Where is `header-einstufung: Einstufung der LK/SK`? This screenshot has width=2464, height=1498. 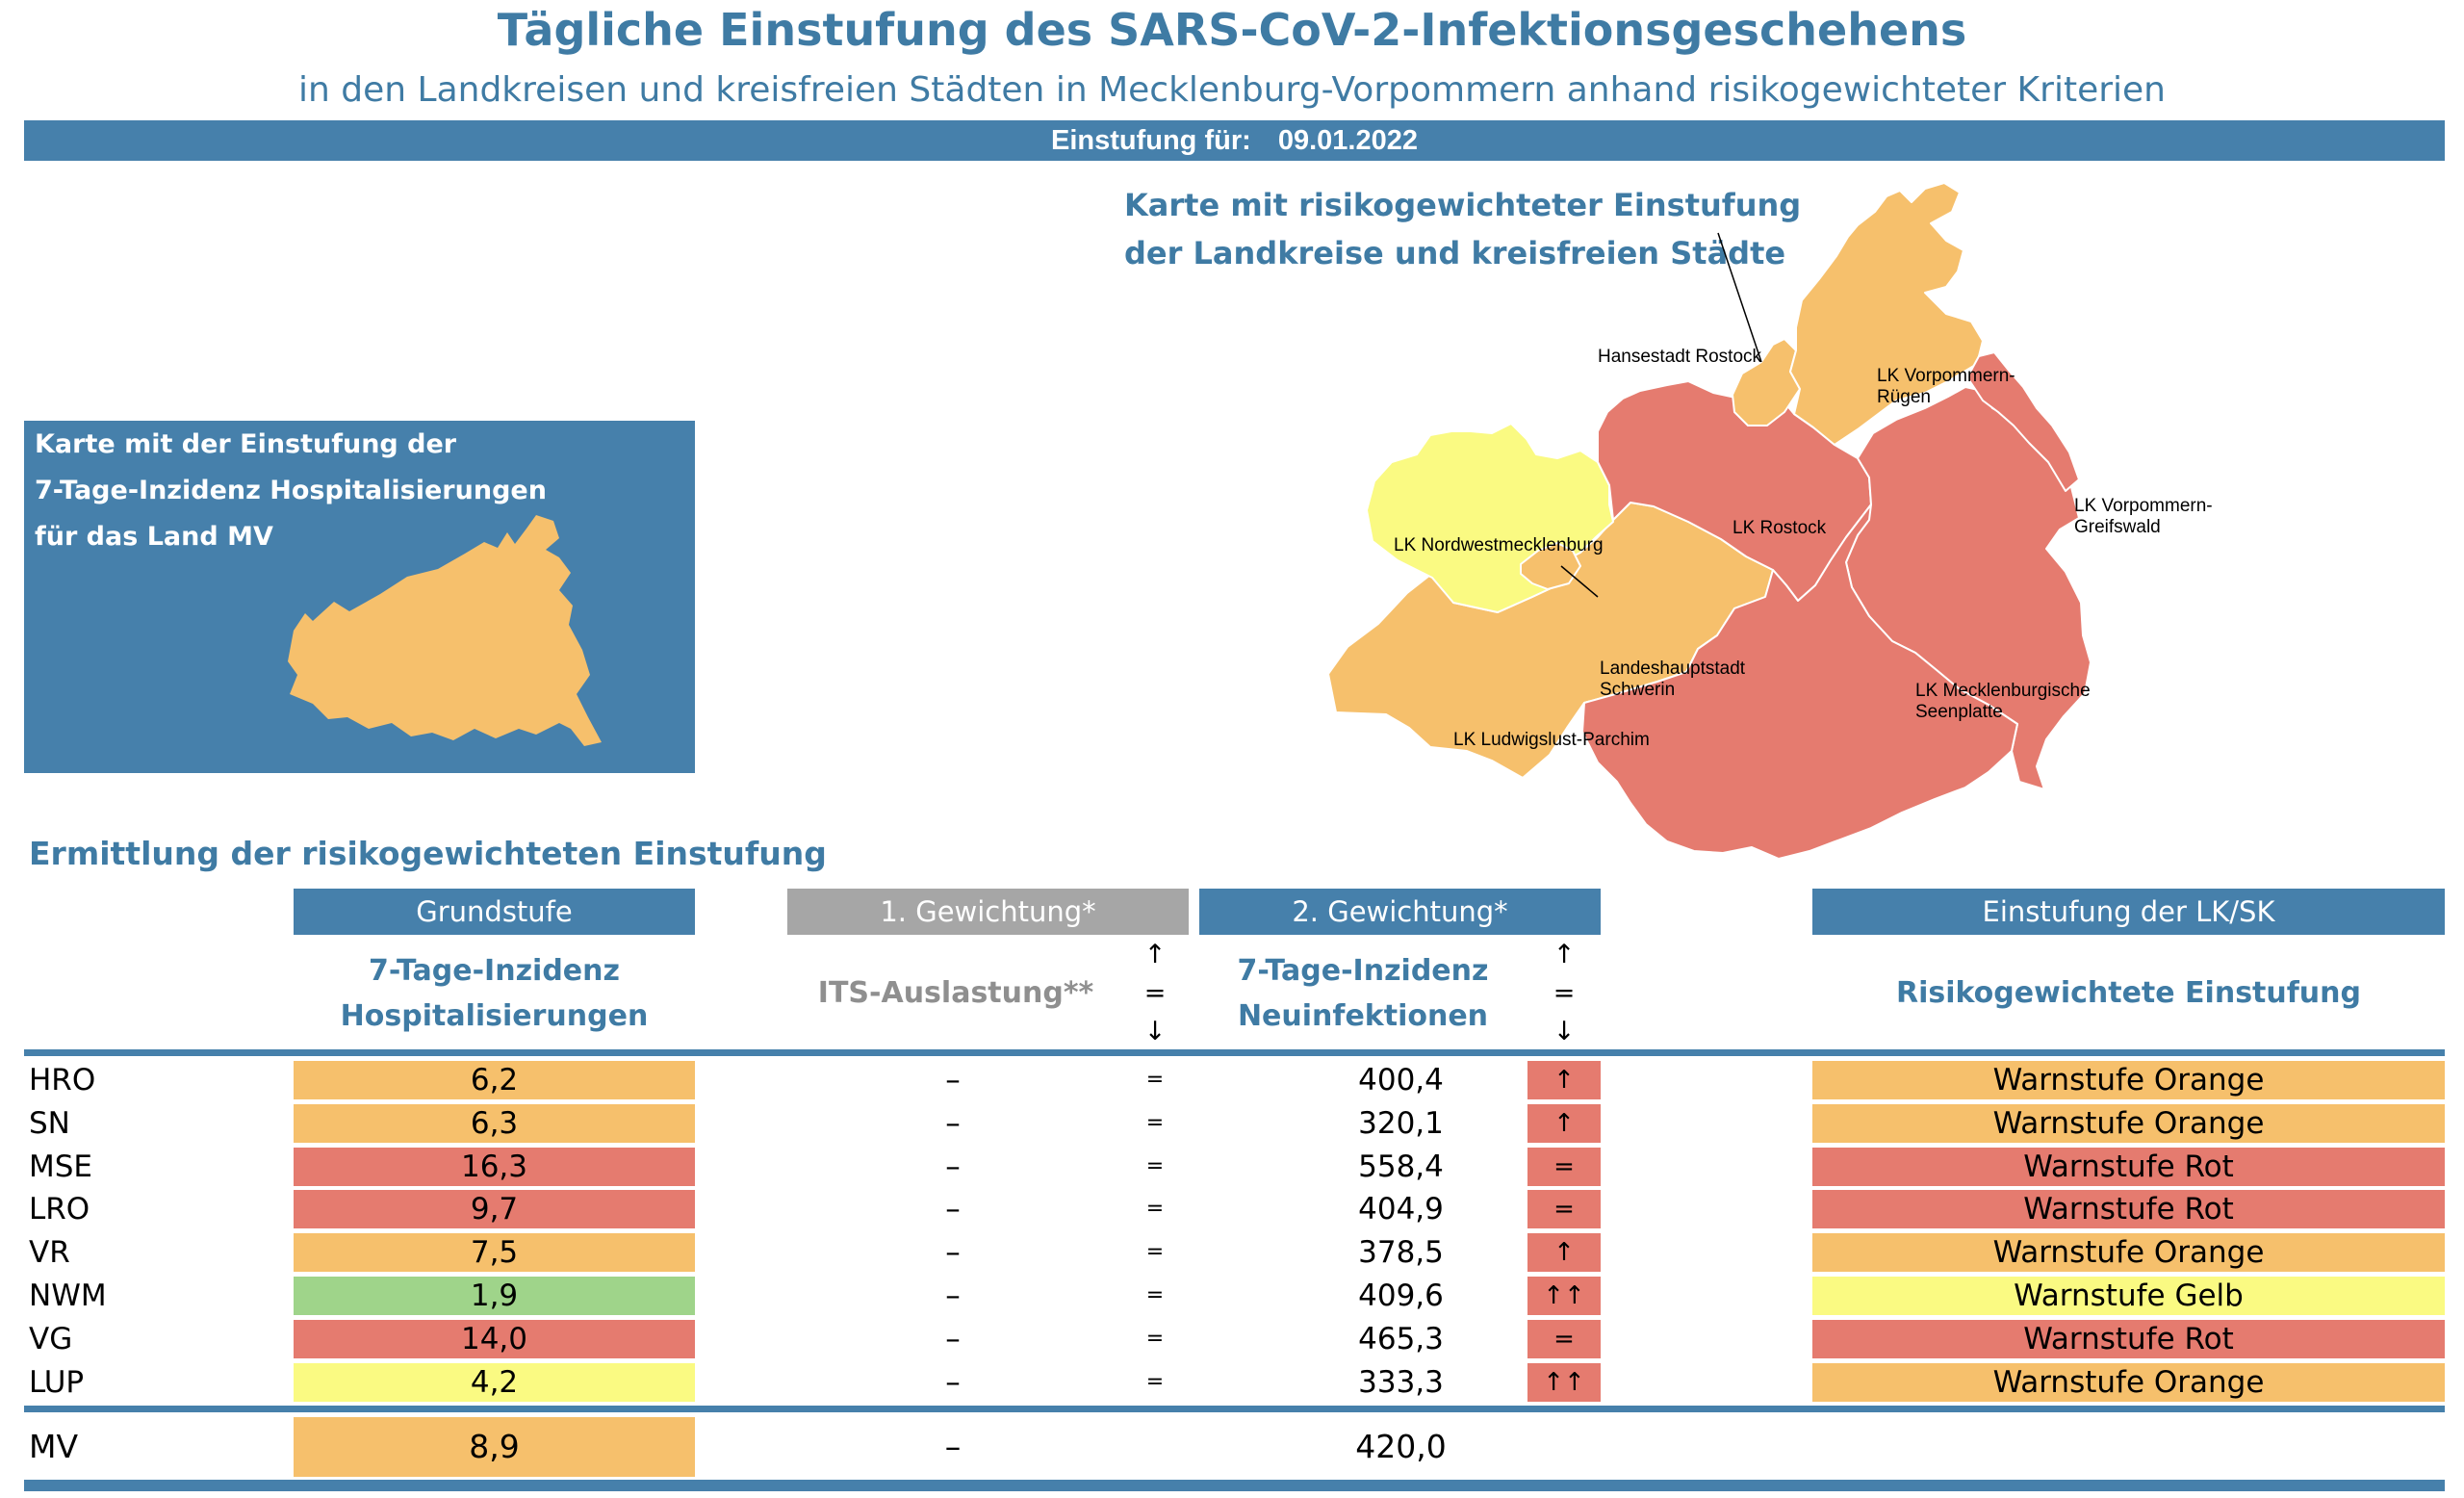 header-einstufung: Einstufung der LK/SK is located at coordinates (2128, 912).